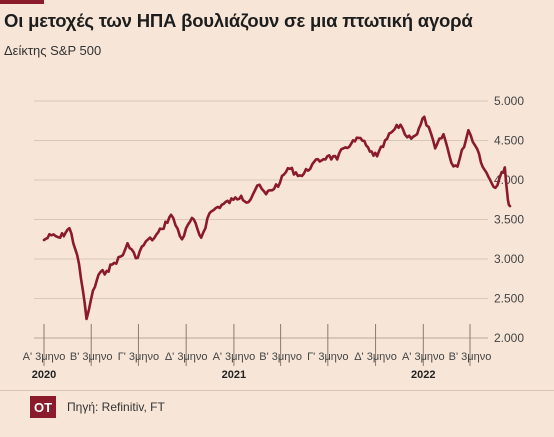 The image size is (554, 437). Describe the element at coordinates (509, 101) in the screenshot. I see `y-tick-label: 5.000` at that location.